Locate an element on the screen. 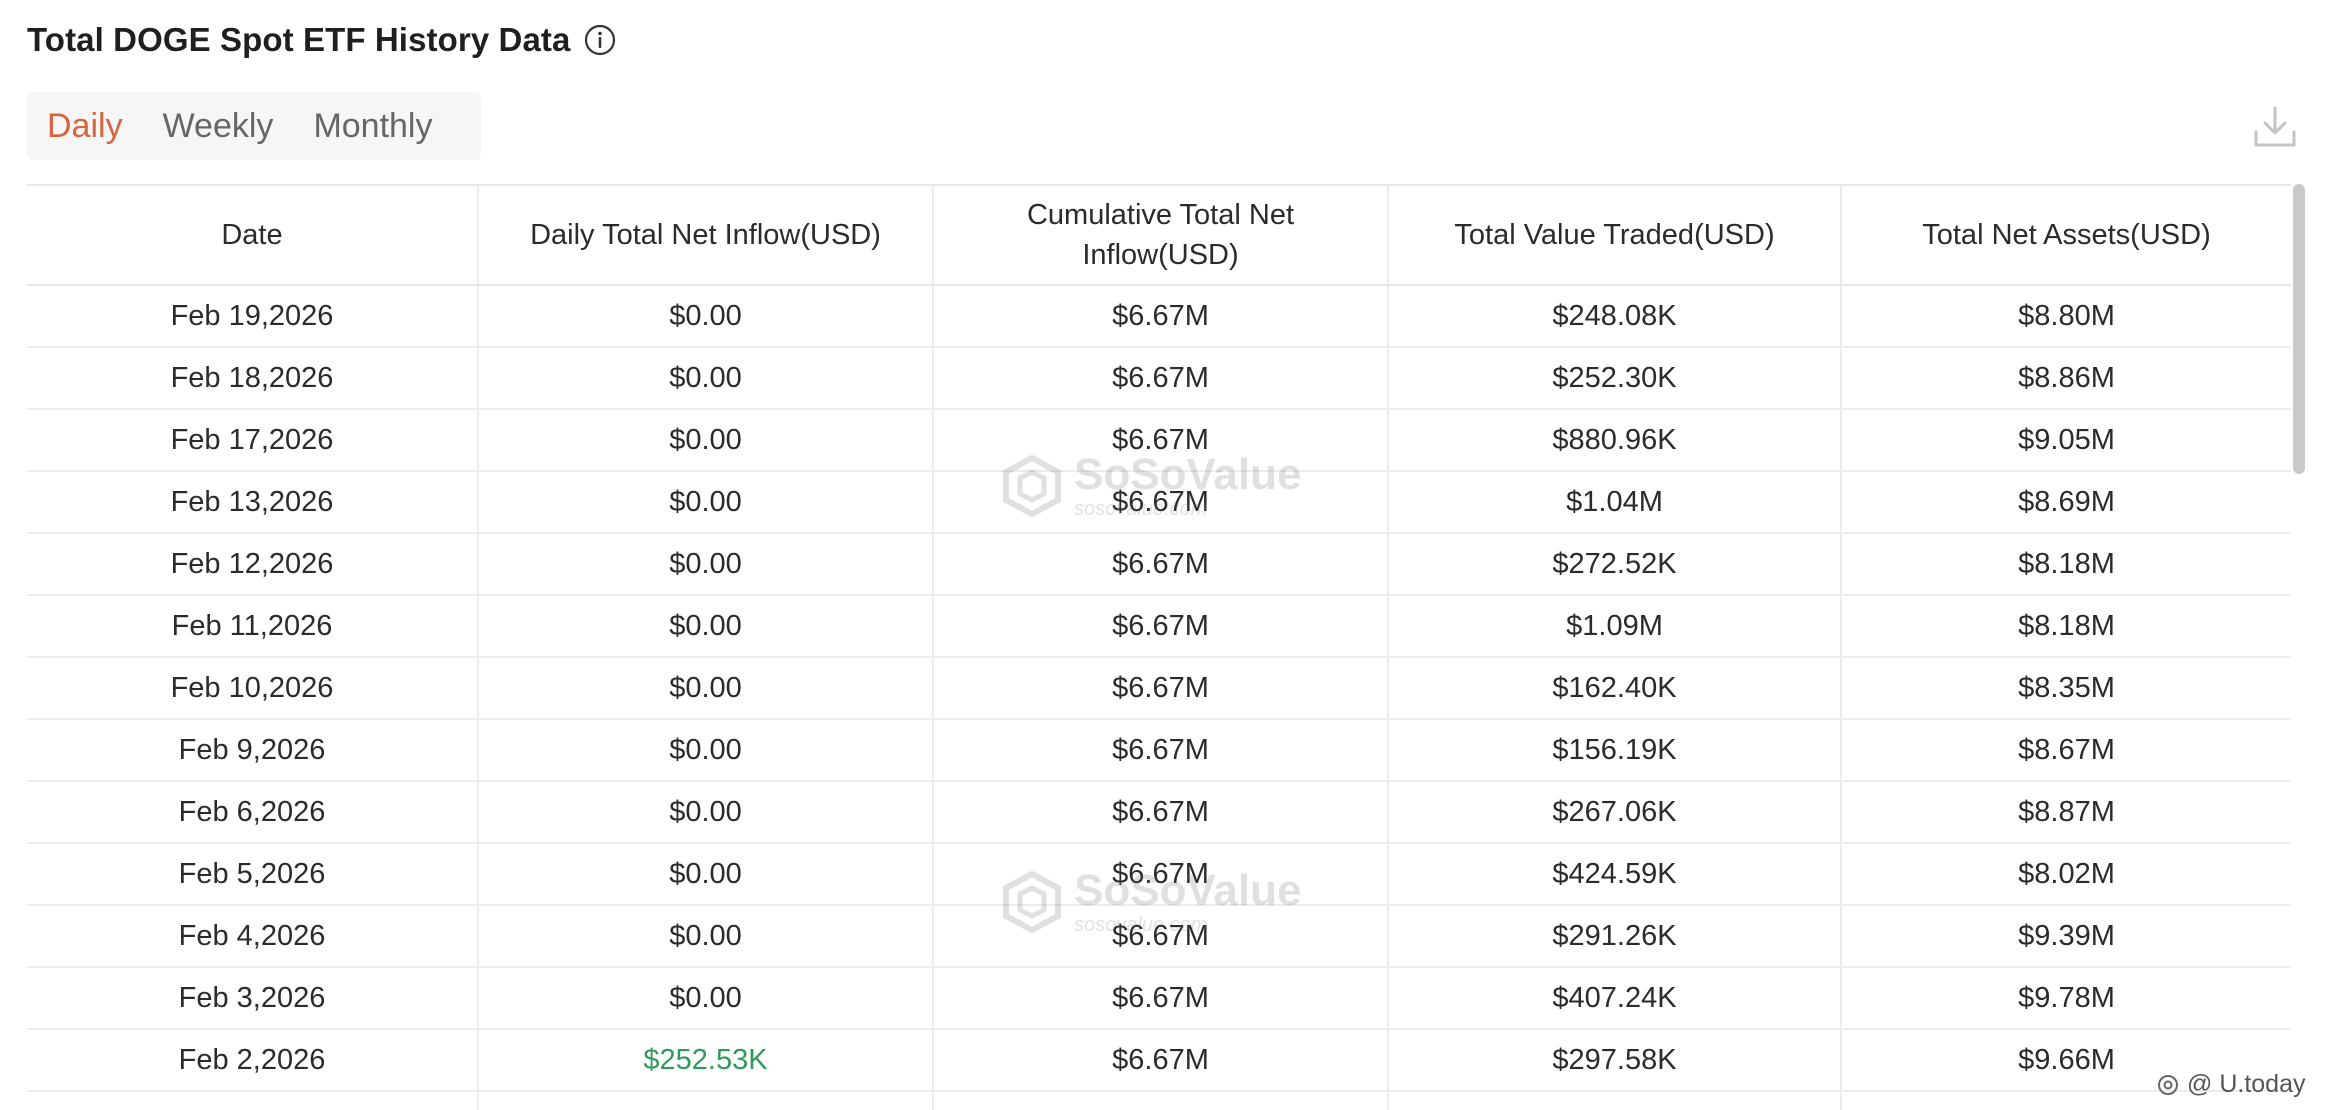 This screenshot has width=2326, height=1110. table-scrollbar is located at coordinates (2299, 329).